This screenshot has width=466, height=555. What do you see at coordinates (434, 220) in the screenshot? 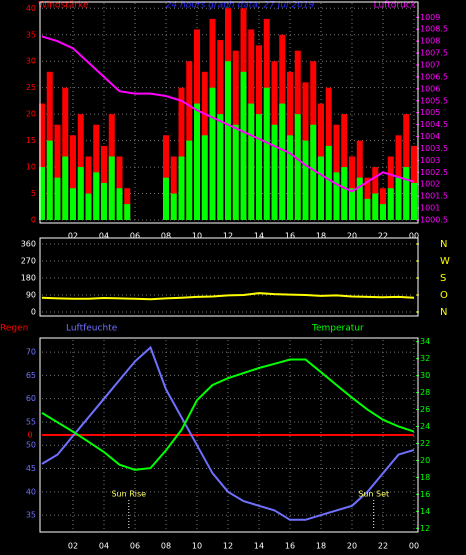
I see `y2-tick-label: 1000.5` at bounding box center [434, 220].